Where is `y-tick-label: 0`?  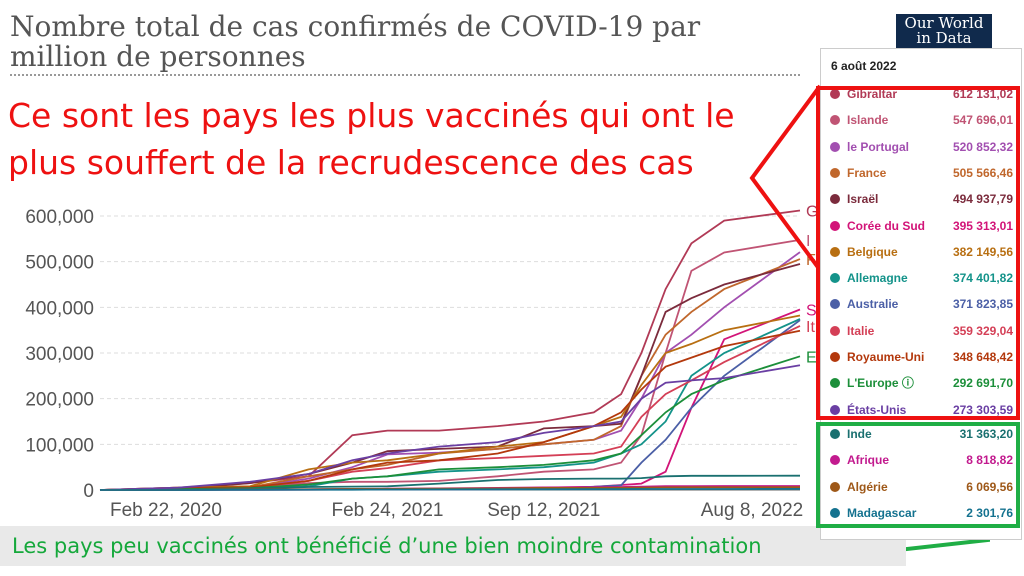
y-tick-label: 0 is located at coordinates (88, 491).